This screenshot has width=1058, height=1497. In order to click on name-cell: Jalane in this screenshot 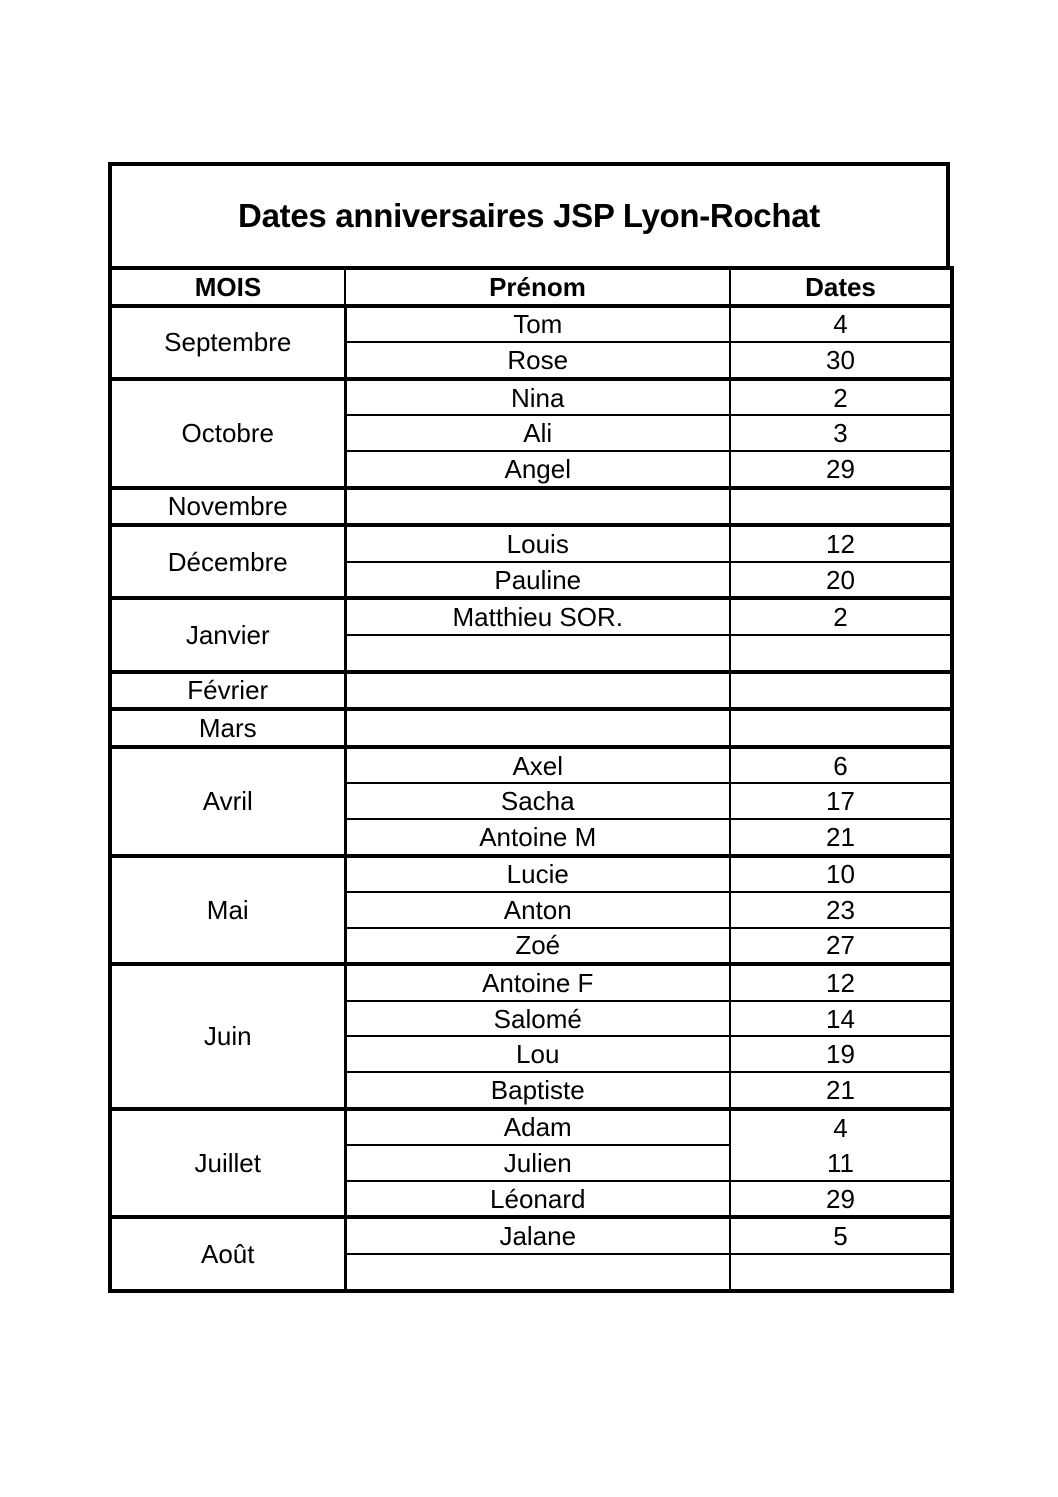, I will do `click(537, 1235)`.